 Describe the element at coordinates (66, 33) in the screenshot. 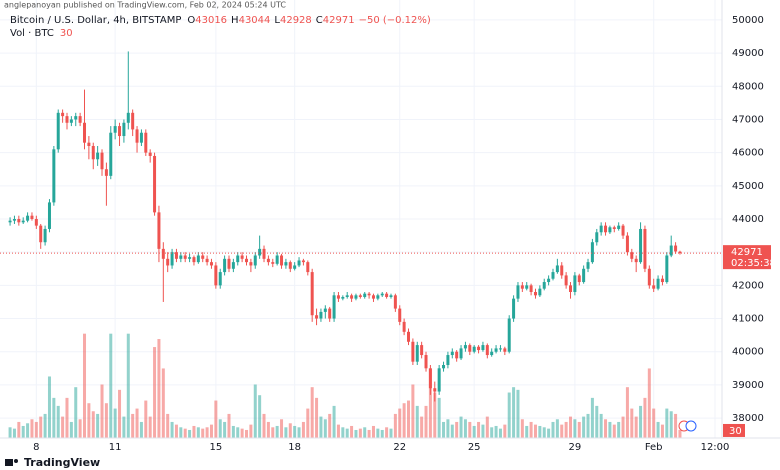

I see `volume-value: 30` at that location.